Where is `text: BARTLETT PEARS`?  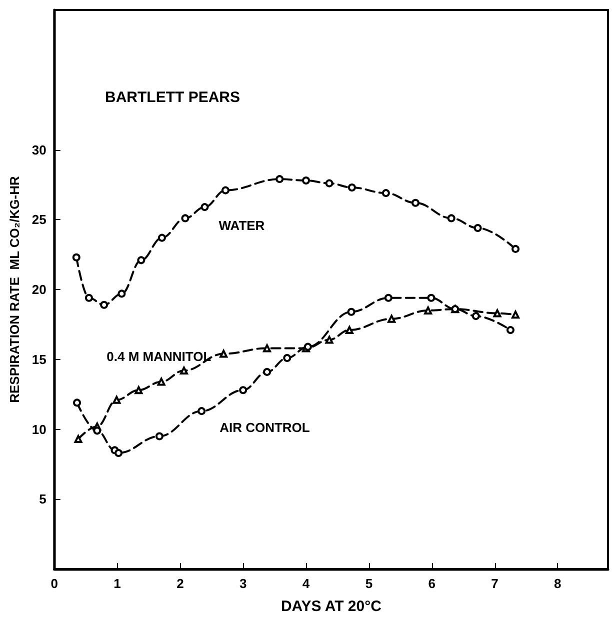 text: BARTLETT PEARS is located at coordinates (172, 97).